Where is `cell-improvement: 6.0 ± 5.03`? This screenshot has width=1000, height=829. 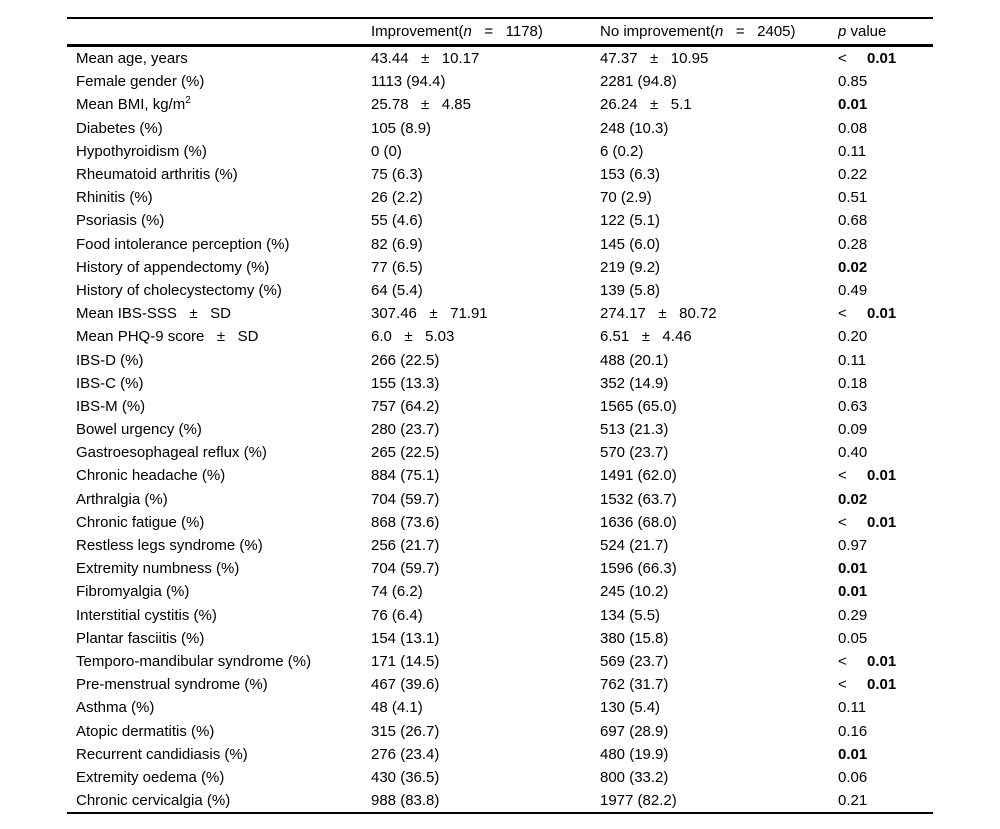 cell-improvement: 6.0 ± 5.03 is located at coordinates (413, 337).